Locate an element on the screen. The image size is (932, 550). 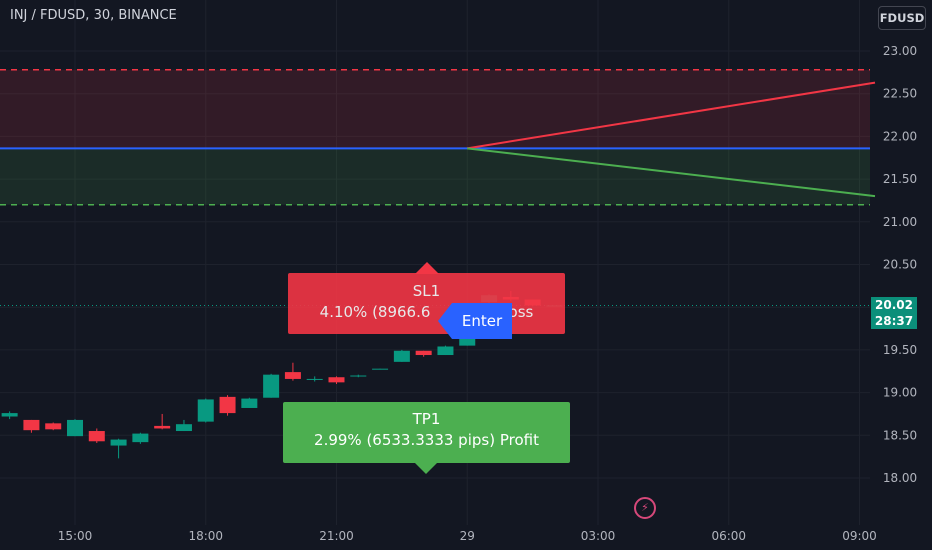
currency-button: FDUSD is located at coordinates (902, 18).